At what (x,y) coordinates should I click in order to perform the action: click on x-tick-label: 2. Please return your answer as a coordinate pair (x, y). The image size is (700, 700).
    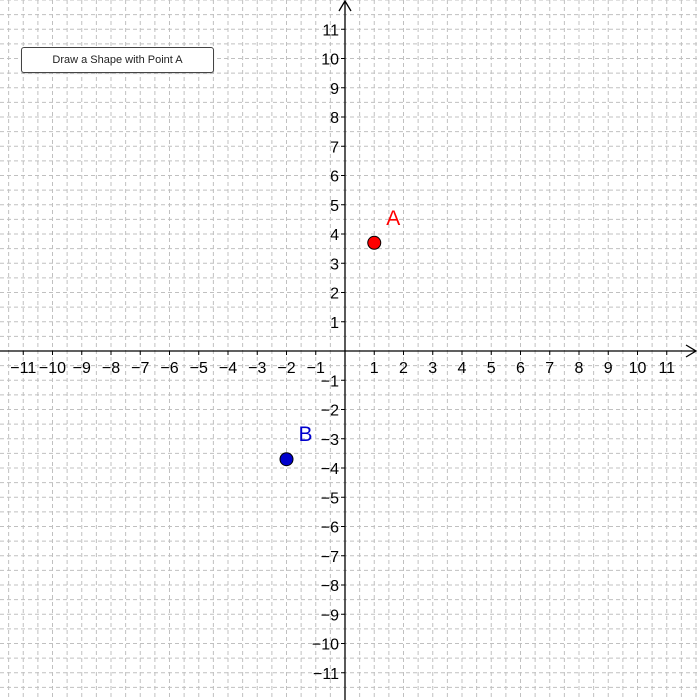
    Looking at the image, I should click on (403, 368).